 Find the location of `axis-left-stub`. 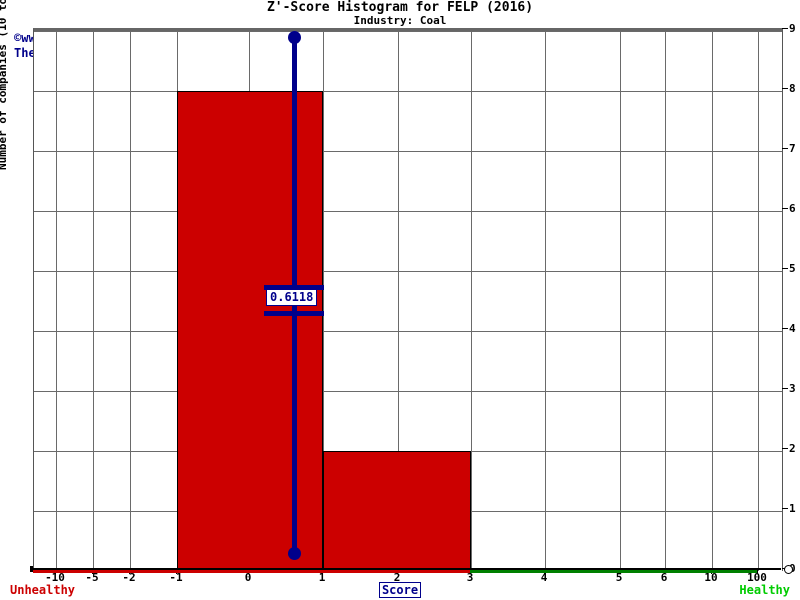

axis-left-stub is located at coordinates (31, 569).